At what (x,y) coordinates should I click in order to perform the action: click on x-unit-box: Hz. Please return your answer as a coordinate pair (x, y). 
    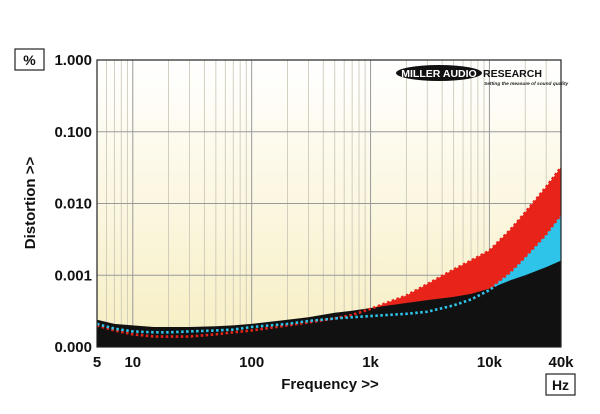
    Looking at the image, I should click on (560, 384).